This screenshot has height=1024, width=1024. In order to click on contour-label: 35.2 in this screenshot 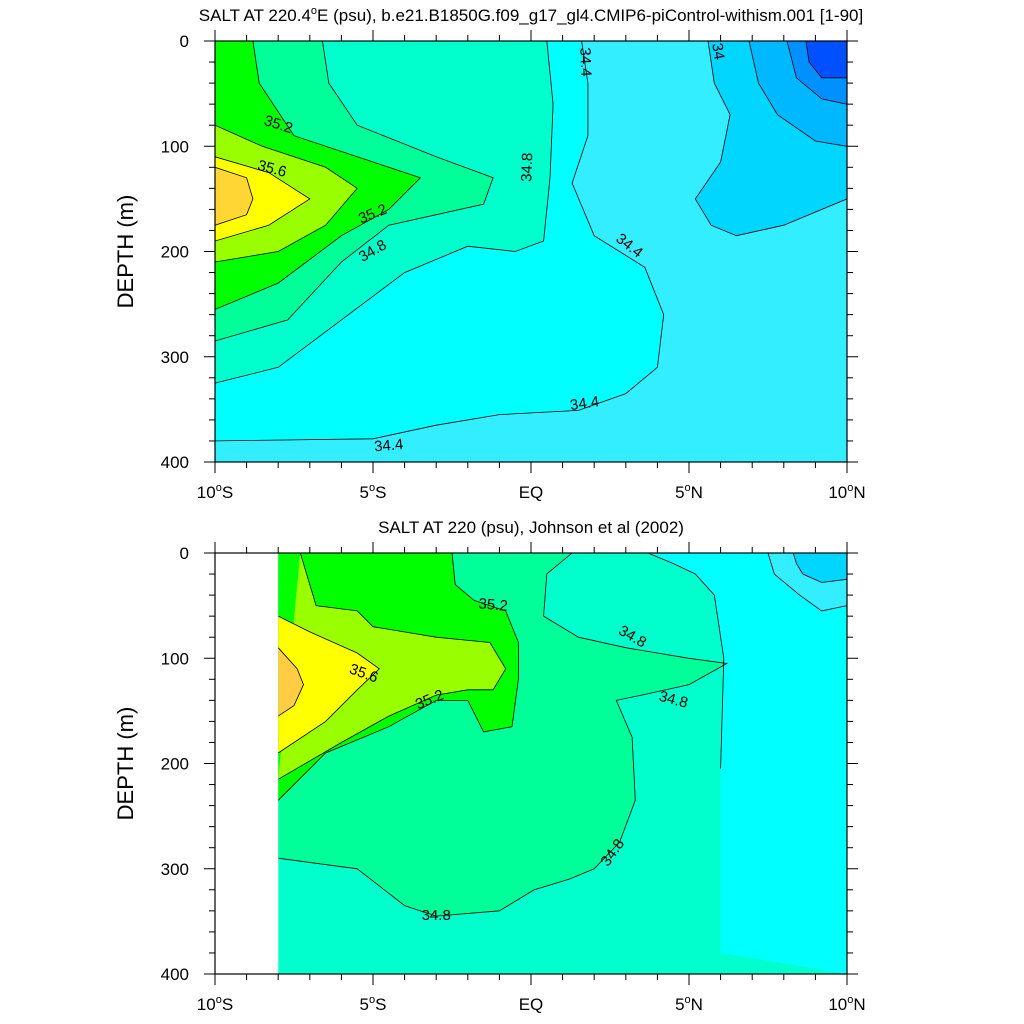, I will do `click(493, 604)`.